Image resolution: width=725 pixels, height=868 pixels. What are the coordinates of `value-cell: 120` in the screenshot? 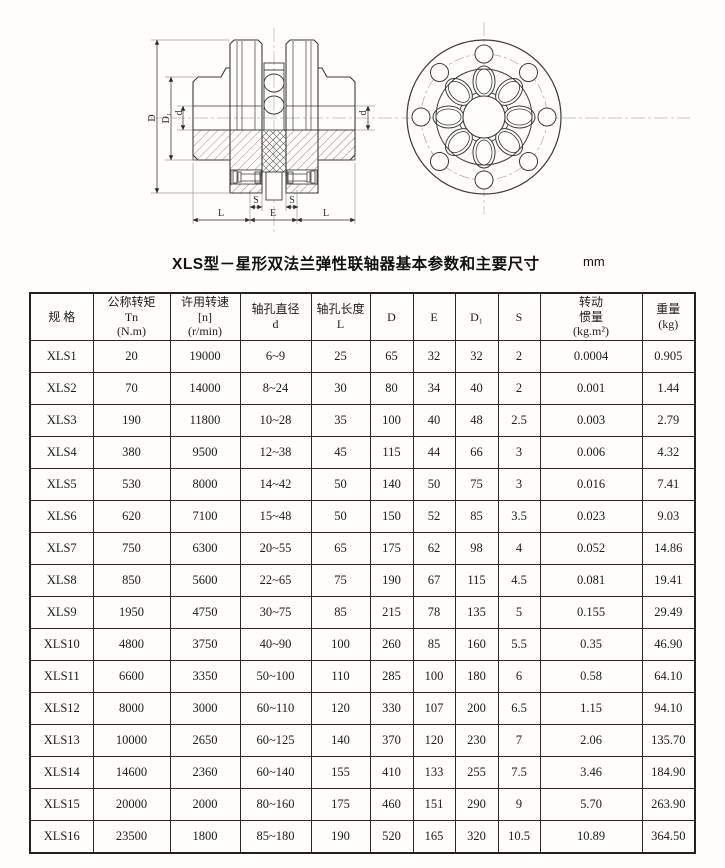 It's located at (340, 708).